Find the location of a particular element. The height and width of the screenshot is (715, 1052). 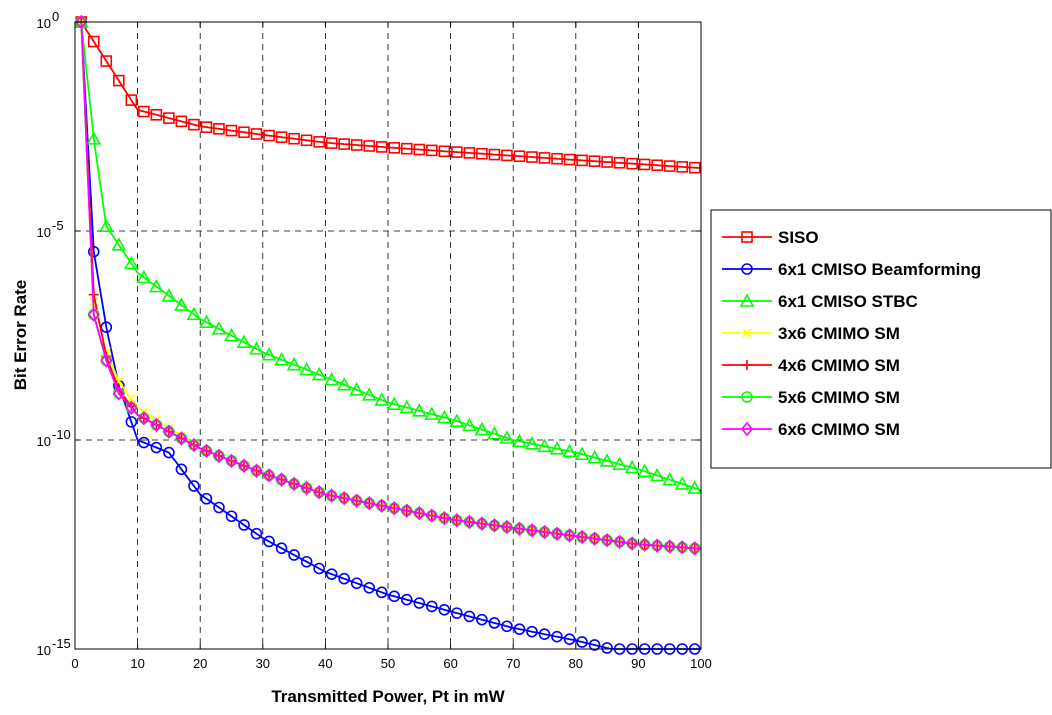

y-tick-label: 10 0 is located at coordinates (48, 20).